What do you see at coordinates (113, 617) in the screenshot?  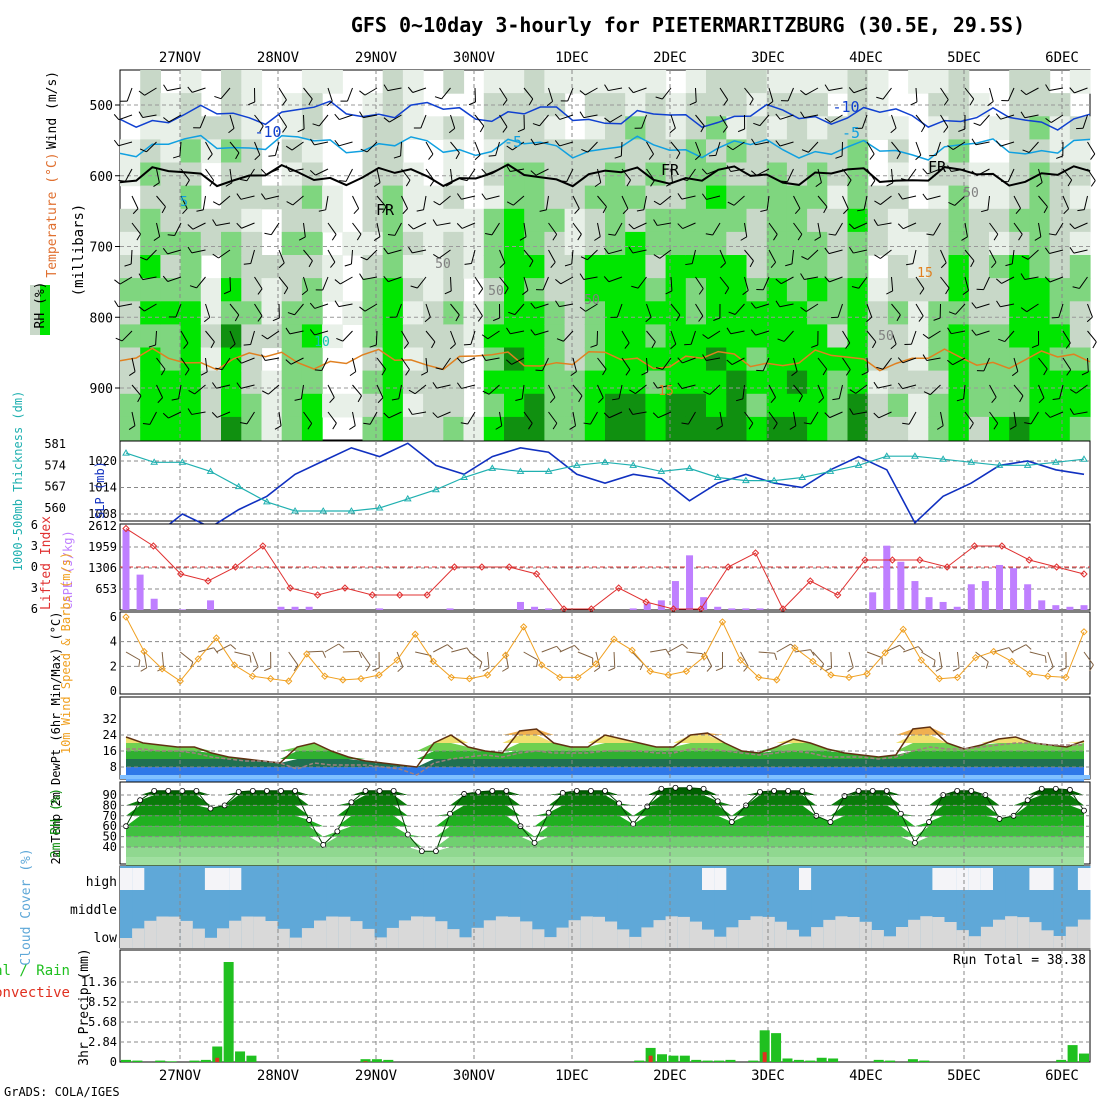 I see `wind-tick-label: 6` at bounding box center [113, 617].